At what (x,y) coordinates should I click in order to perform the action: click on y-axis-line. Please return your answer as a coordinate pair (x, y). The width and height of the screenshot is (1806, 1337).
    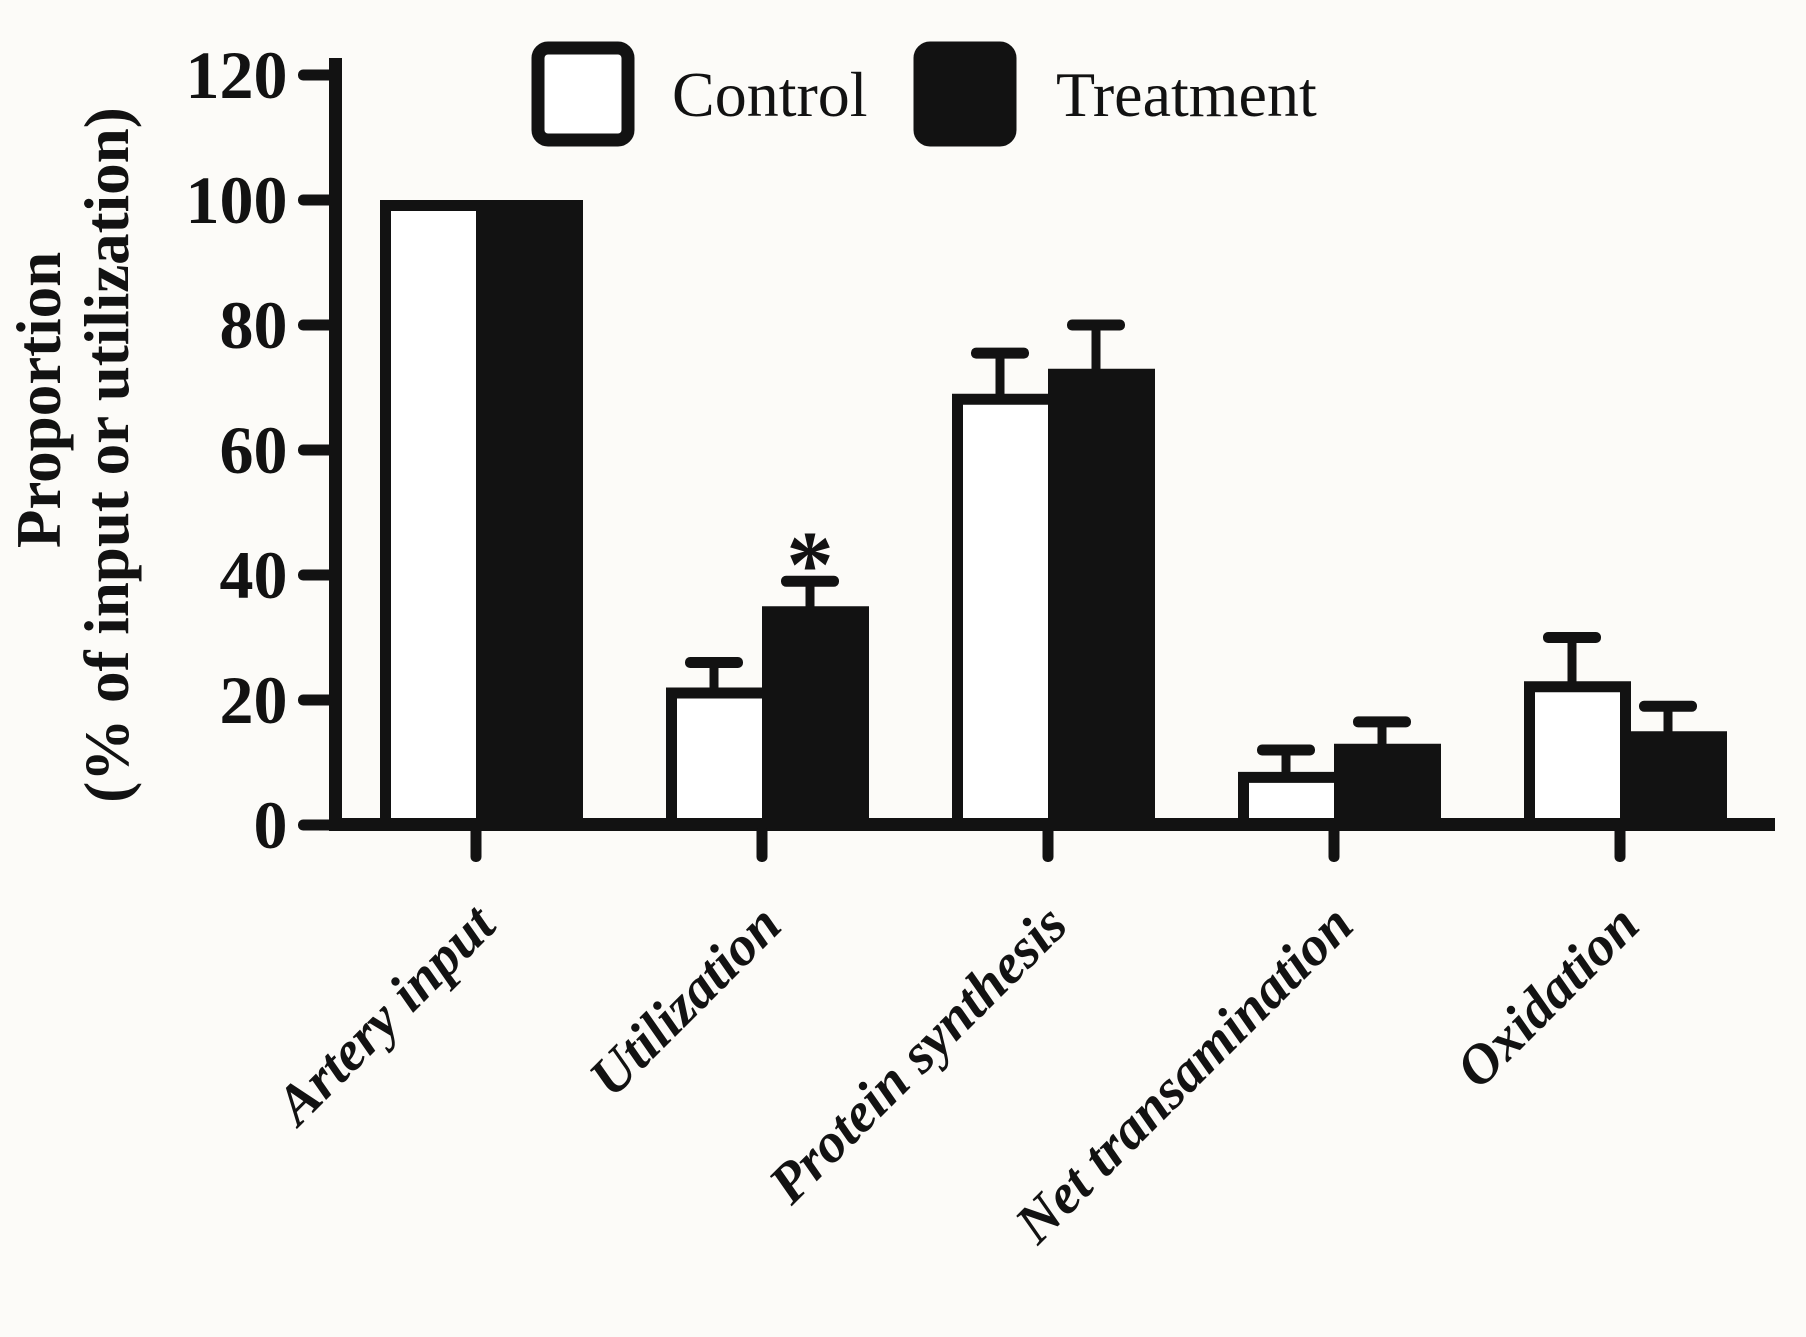
    Looking at the image, I should click on (335, 444).